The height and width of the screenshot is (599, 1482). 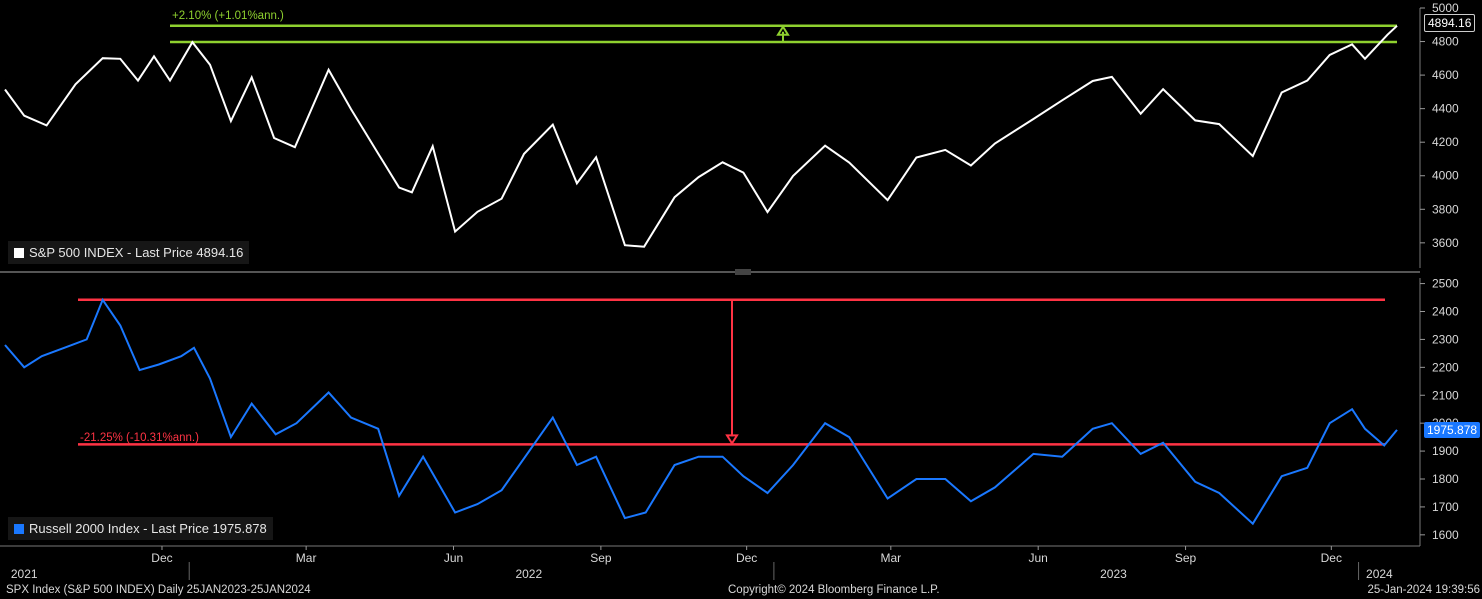 What do you see at coordinates (148, 528) in the screenshot?
I see `russell-legend-text: Russell 2000 Index - Last Price 1975.878` at bounding box center [148, 528].